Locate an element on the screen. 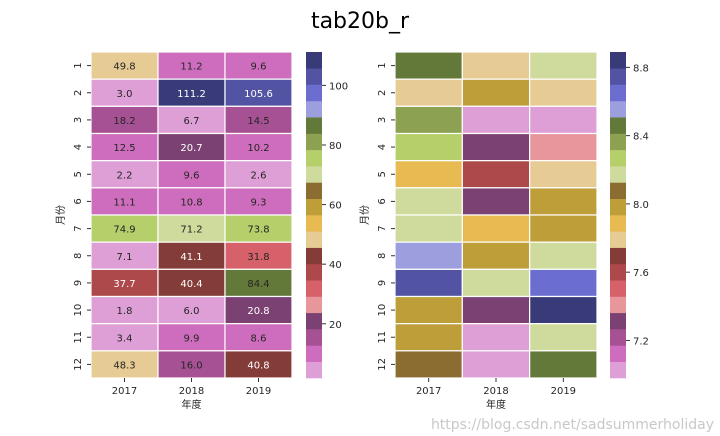  cell-label: 84.4 is located at coordinates (258, 284).